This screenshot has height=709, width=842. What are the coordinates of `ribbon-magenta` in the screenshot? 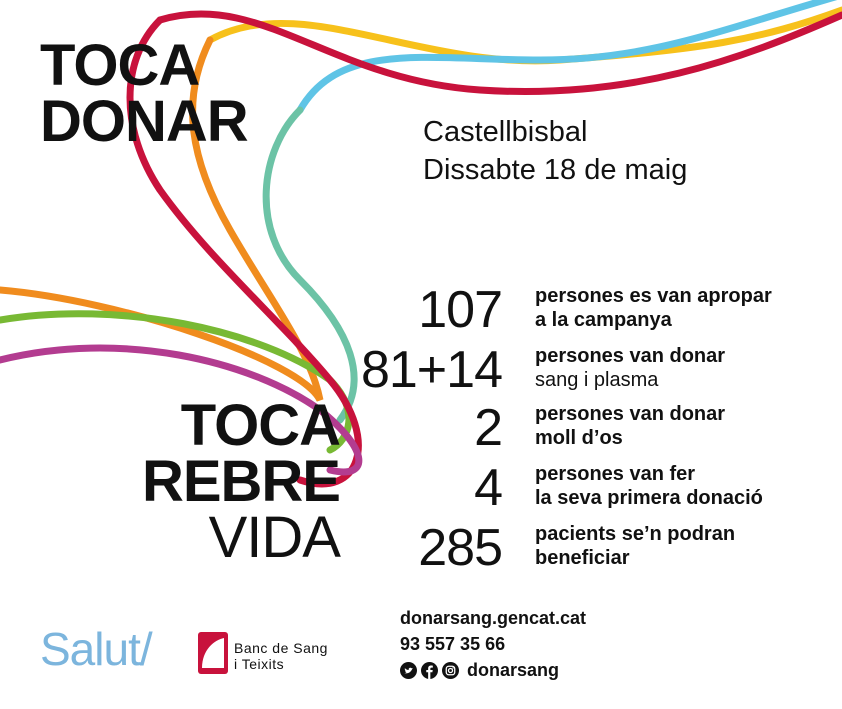 It's located at (181, 410).